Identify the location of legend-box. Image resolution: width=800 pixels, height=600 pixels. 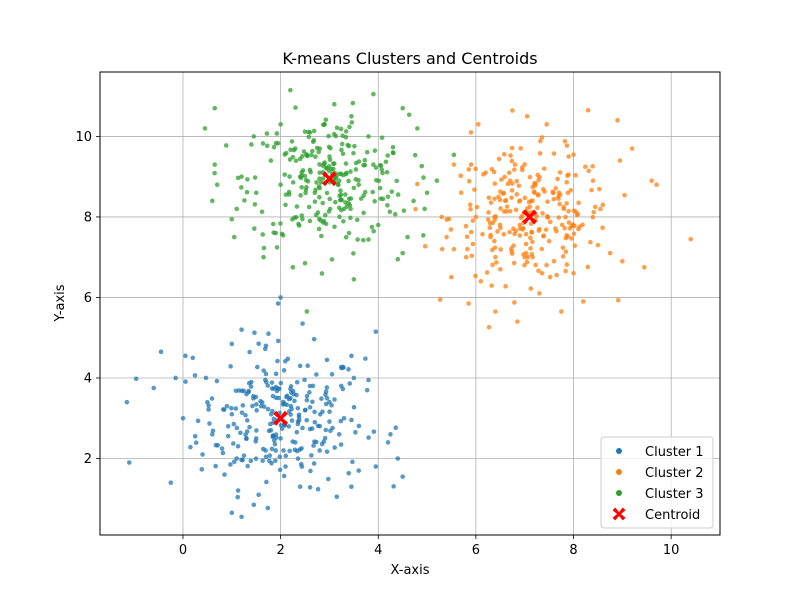
(657, 482).